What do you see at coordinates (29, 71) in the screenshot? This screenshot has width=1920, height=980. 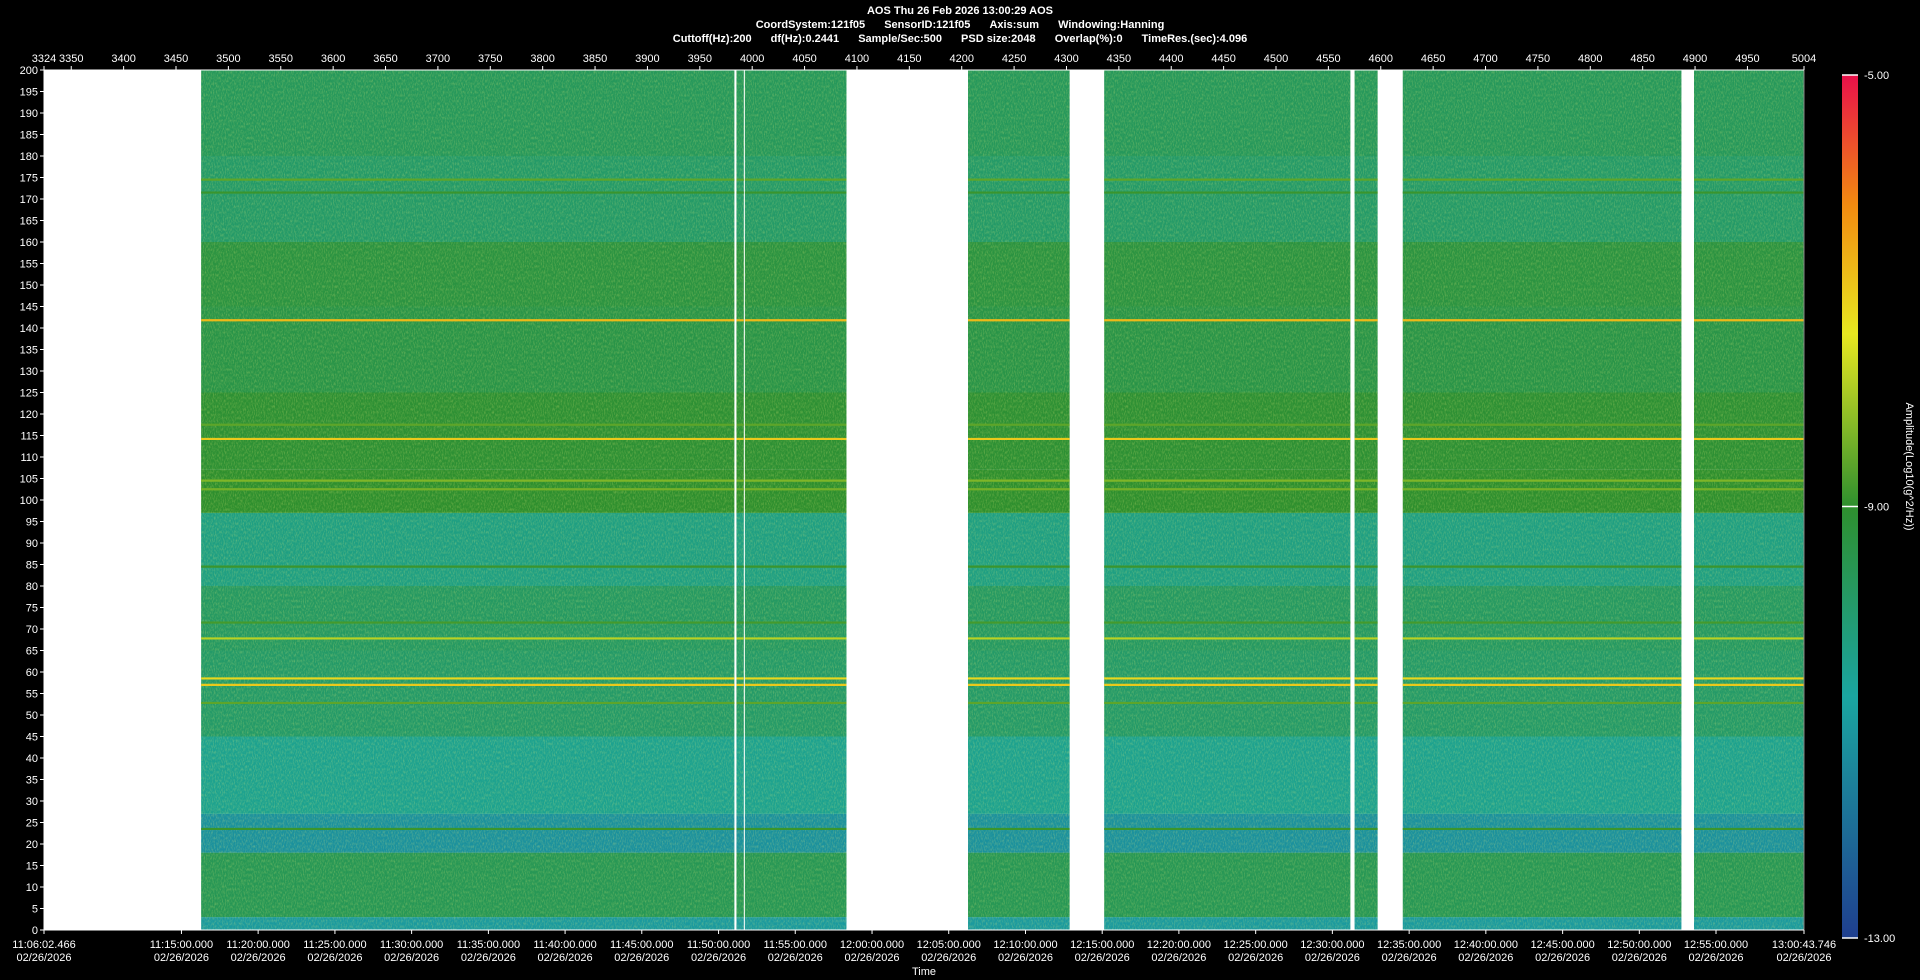 I see `y-tick-label: 200` at bounding box center [29, 71].